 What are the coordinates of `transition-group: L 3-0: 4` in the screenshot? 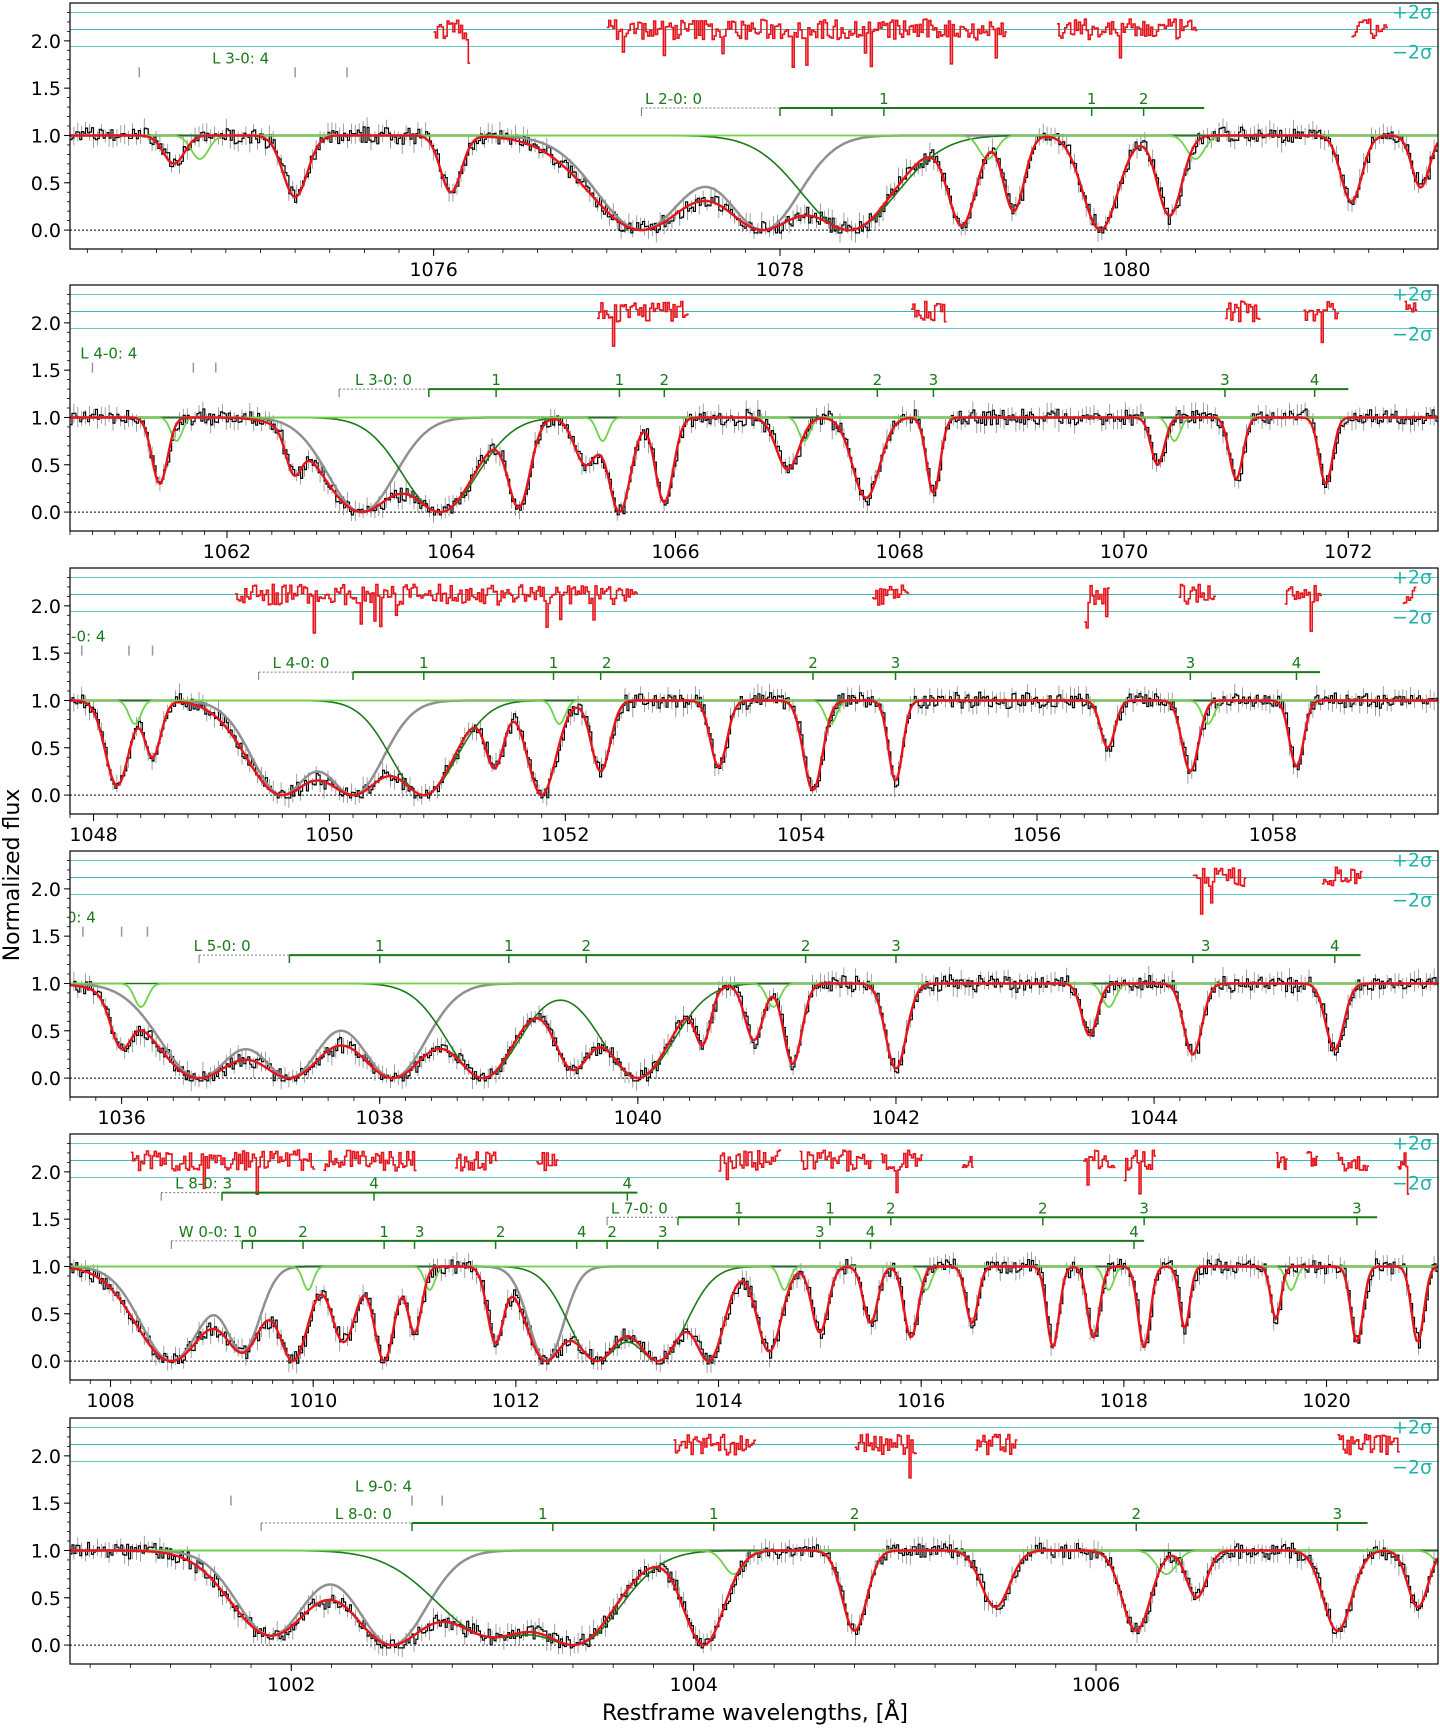 It's located at (243, 63).